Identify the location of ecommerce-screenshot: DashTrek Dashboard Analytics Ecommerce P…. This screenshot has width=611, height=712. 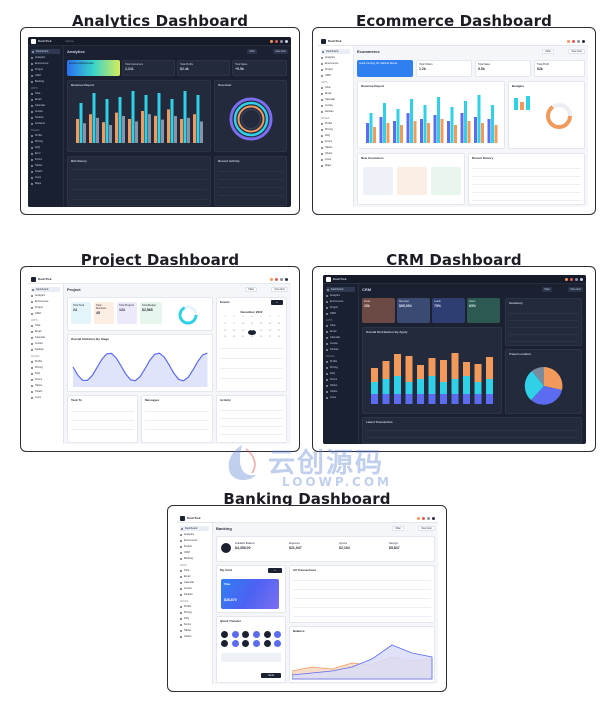
(453, 122).